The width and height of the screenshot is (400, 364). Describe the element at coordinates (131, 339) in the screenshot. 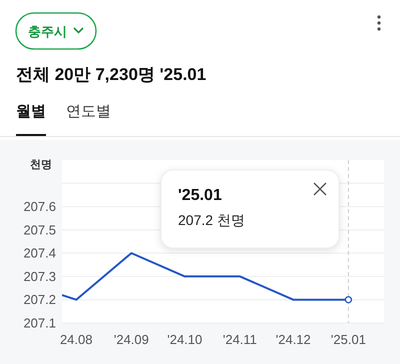

I see `x-tick-label: '24.09` at that location.